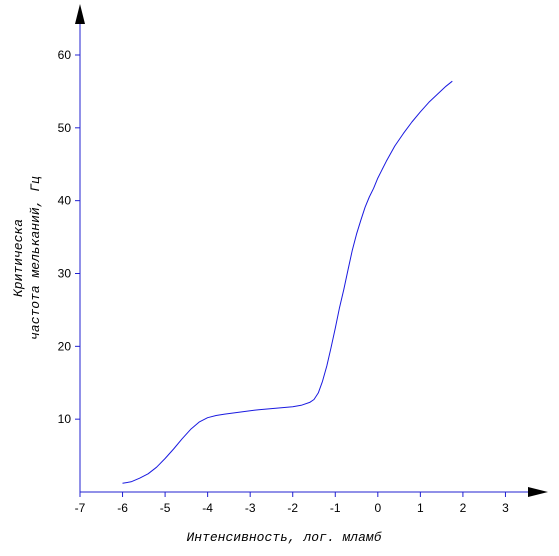  I want to click on y-tick-label: 40, so click(65, 201).